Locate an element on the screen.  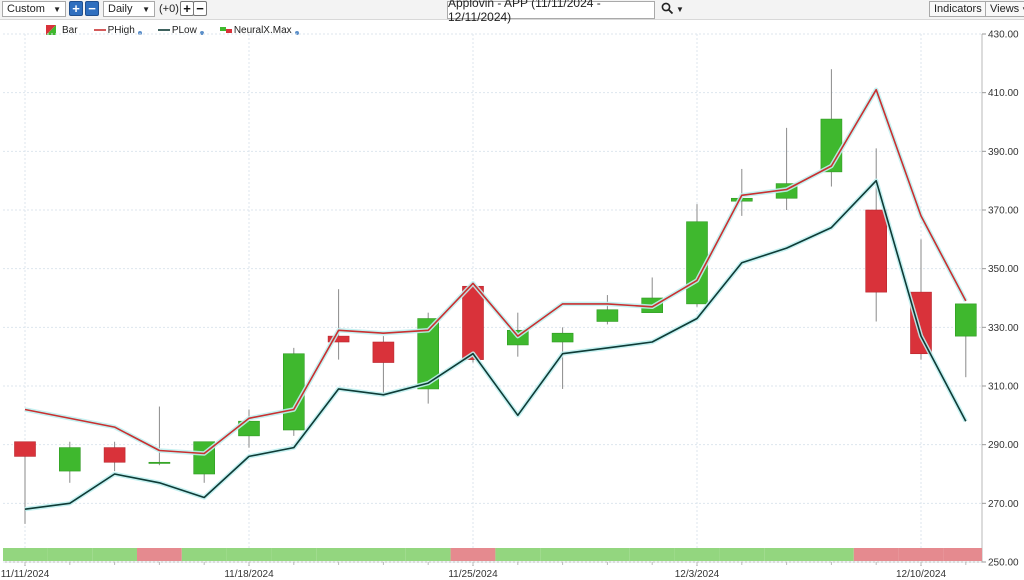
offset-plus-button: + is located at coordinates (187, 8).